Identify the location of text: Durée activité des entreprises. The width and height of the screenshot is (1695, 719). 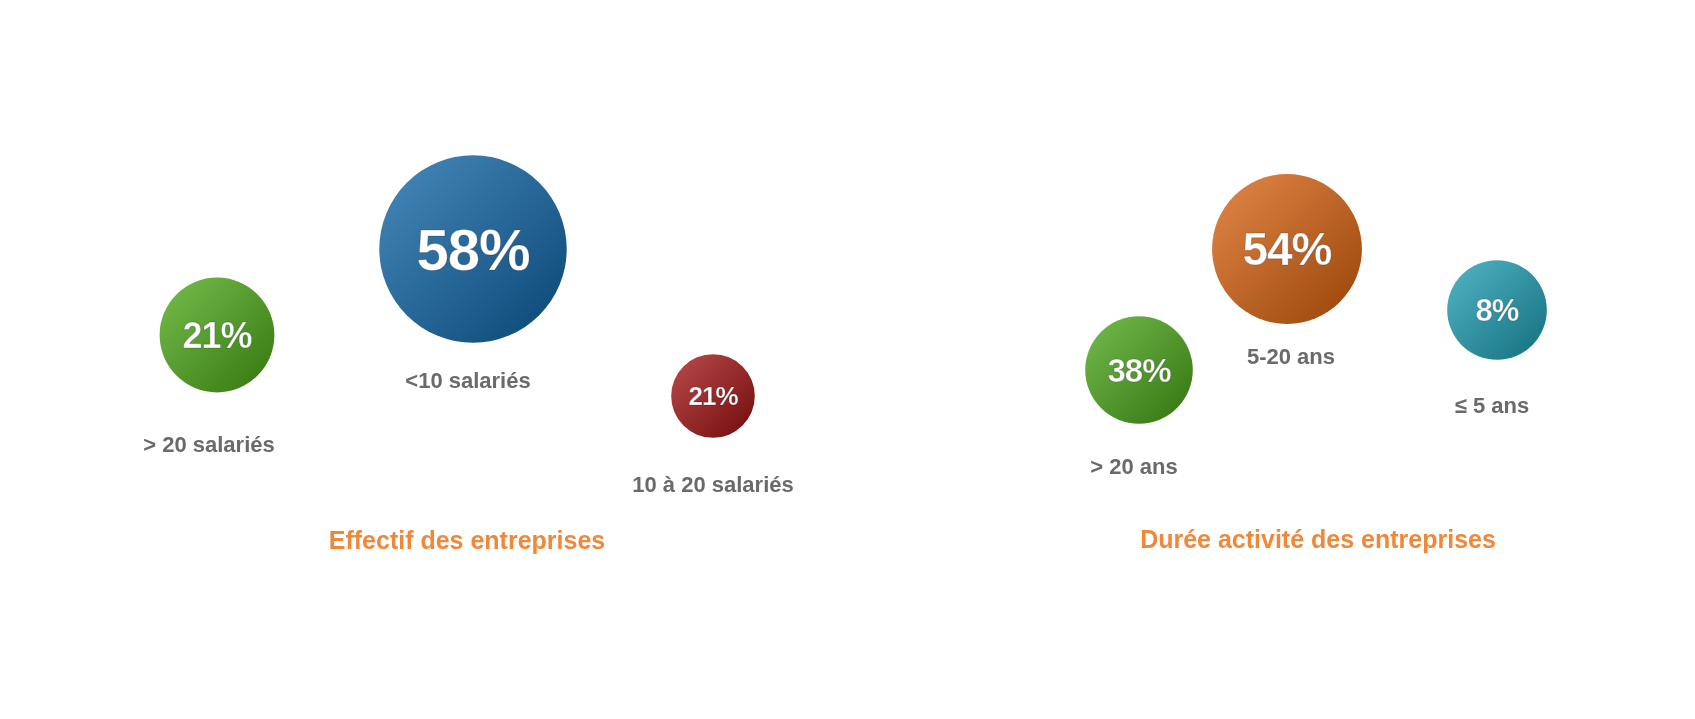
(1318, 539).